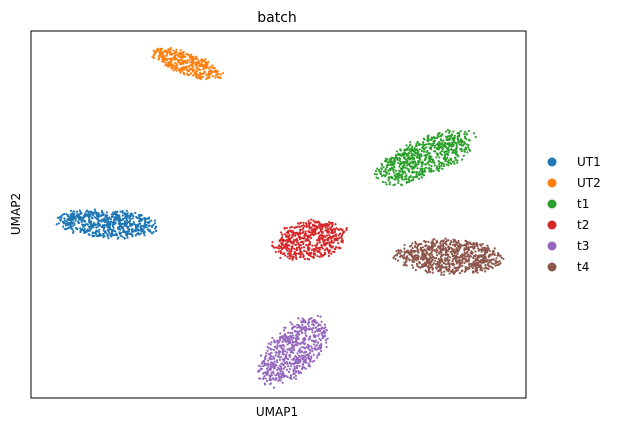  I want to click on series-t3, so click(293, 351).